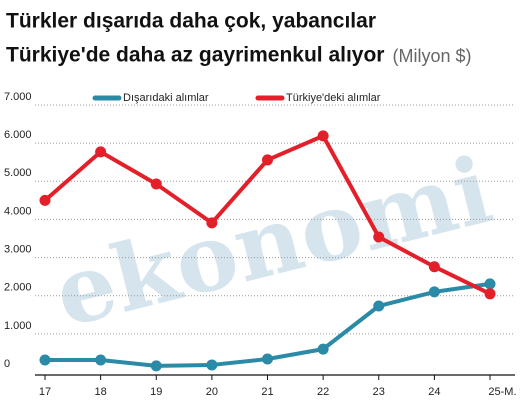  What do you see at coordinates (101, 392) in the screenshot?
I see `x-tick-label: 18` at bounding box center [101, 392].